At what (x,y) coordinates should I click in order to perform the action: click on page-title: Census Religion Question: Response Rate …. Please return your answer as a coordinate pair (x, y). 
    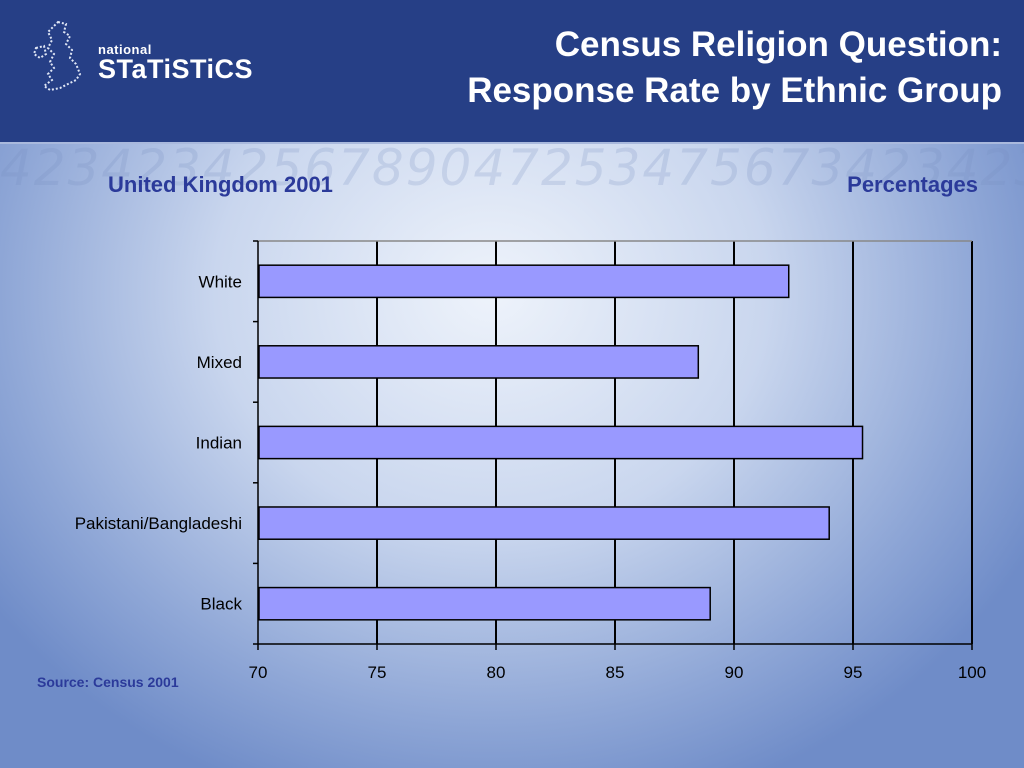
    Looking at the image, I should click on (734, 68).